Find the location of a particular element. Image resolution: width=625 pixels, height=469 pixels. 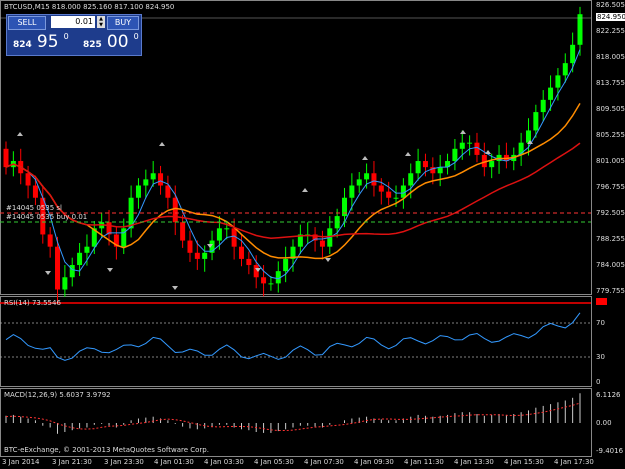

ask-price-big: 00 is located at coordinates (117, 42).